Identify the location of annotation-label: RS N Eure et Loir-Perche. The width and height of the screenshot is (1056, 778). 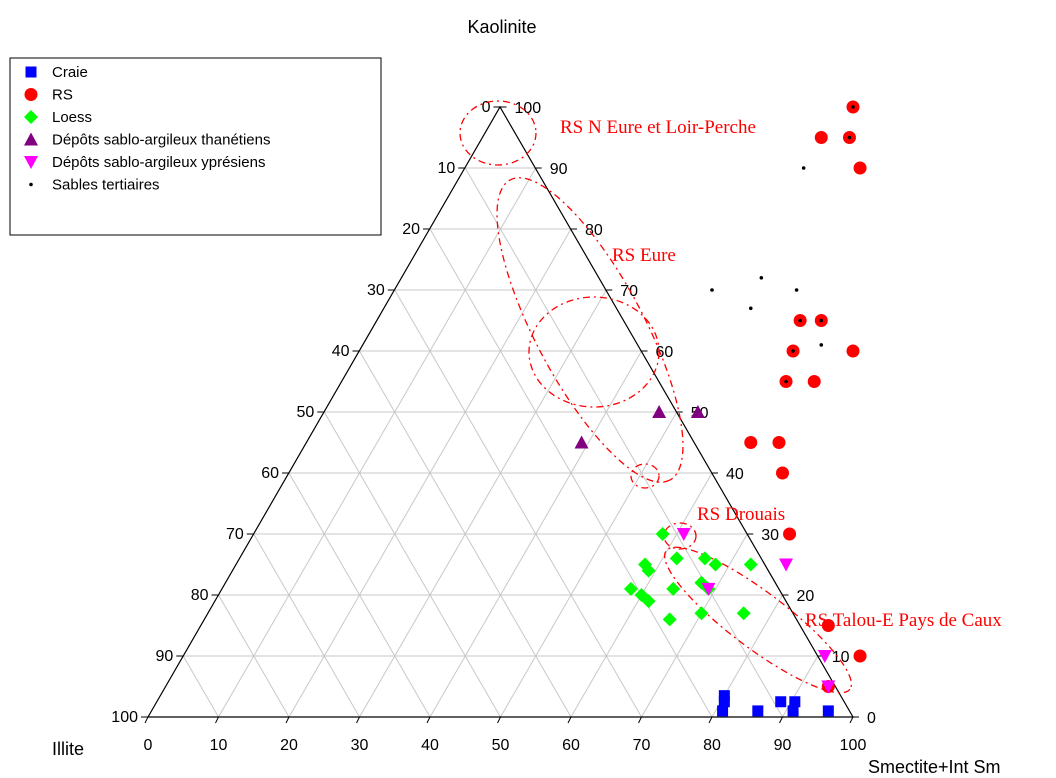
(658, 127).